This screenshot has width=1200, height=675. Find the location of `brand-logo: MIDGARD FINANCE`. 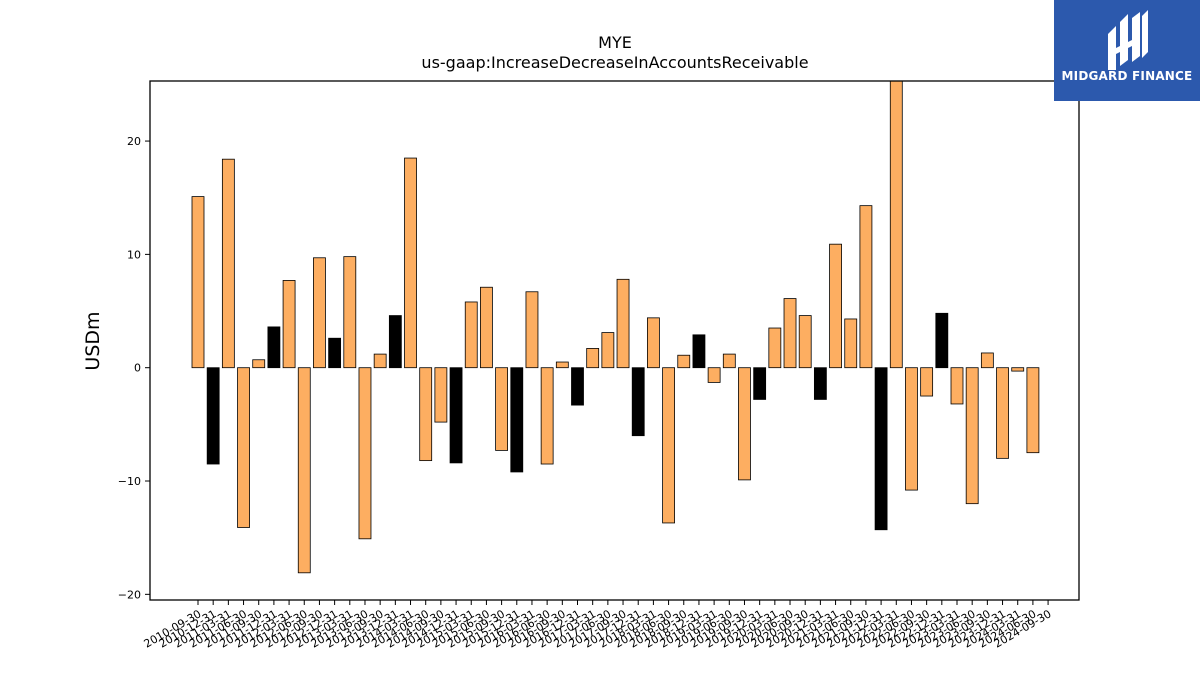

brand-logo: MIDGARD FINANCE is located at coordinates (1127, 50).